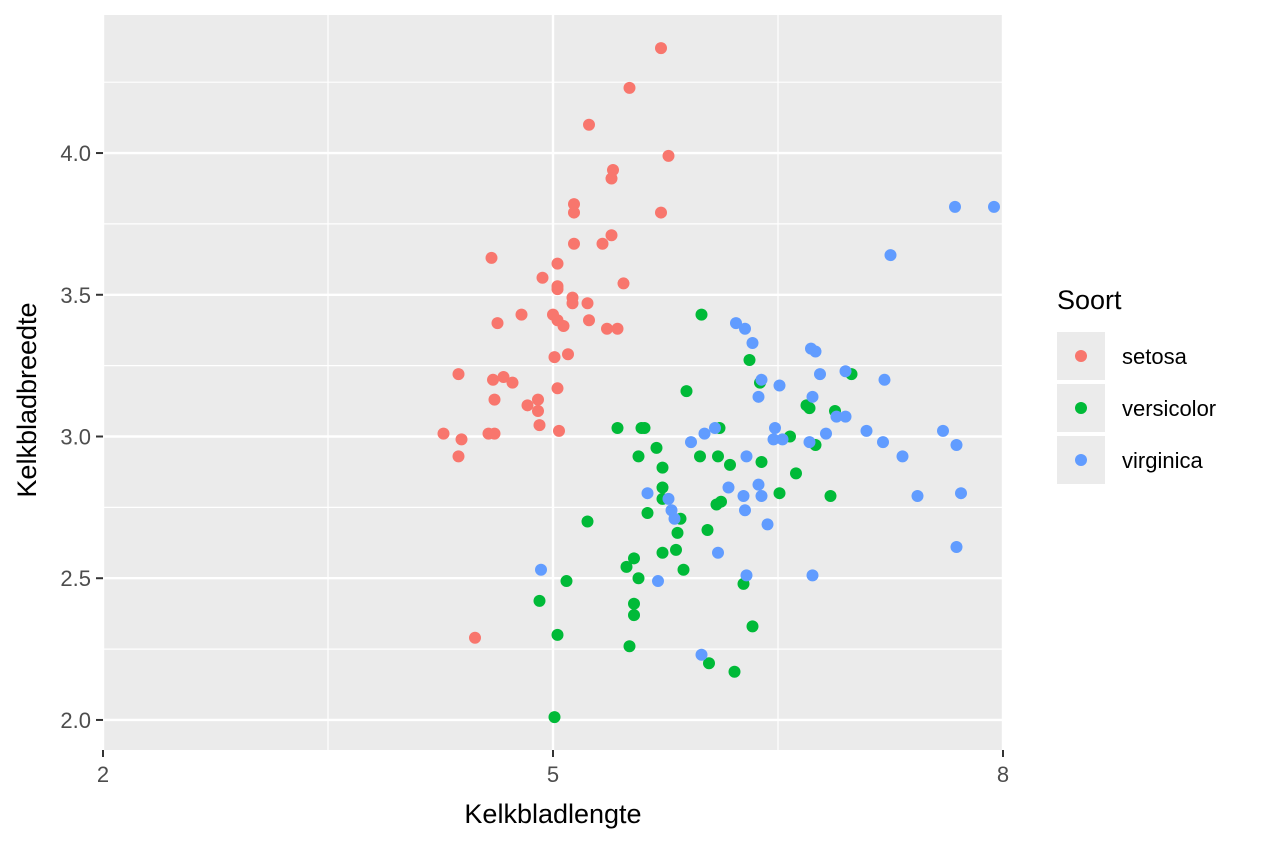  What do you see at coordinates (1136, 384) in the screenshot?
I see `legend: Soort setosa versicolor virginica` at bounding box center [1136, 384].